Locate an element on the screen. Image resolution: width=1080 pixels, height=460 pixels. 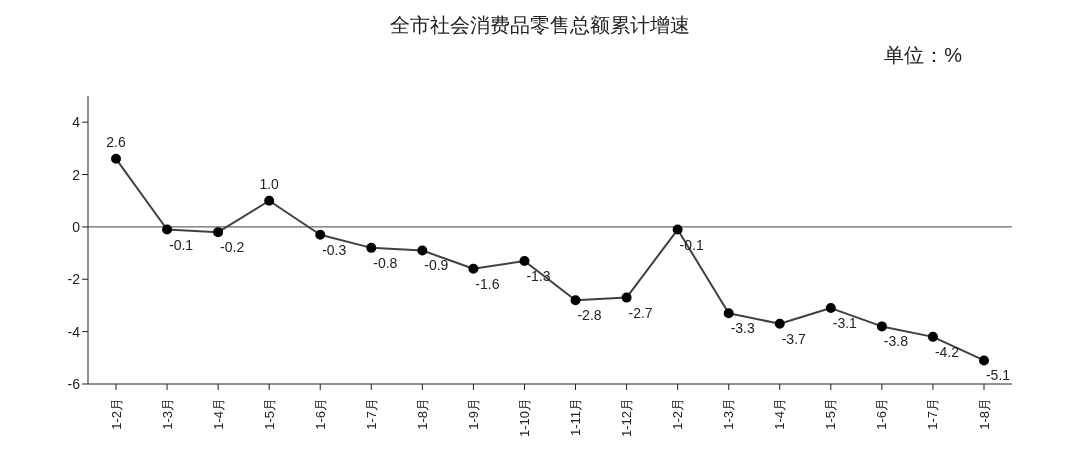
data-label: 1.0 is located at coordinates (269, 183).